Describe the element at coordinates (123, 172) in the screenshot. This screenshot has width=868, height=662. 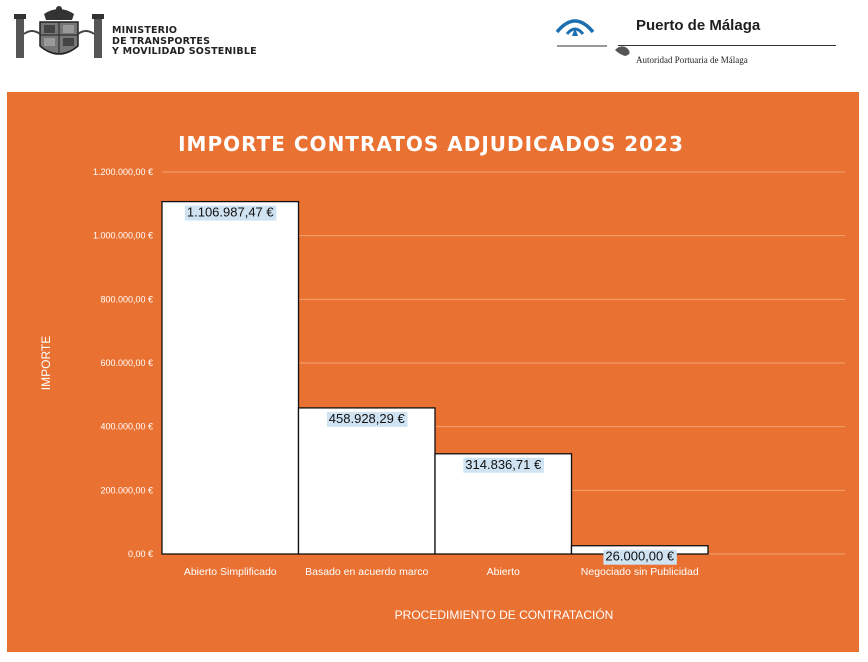
I see `y-tick-label: 1.200.000,00 €` at that location.